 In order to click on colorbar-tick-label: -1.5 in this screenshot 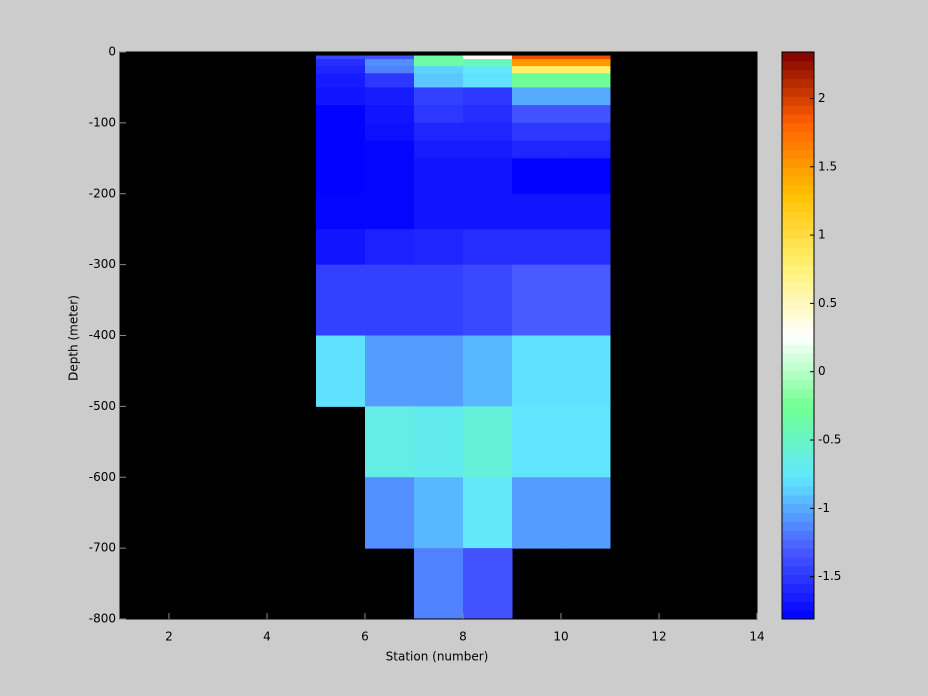, I will do `click(829, 576)`.